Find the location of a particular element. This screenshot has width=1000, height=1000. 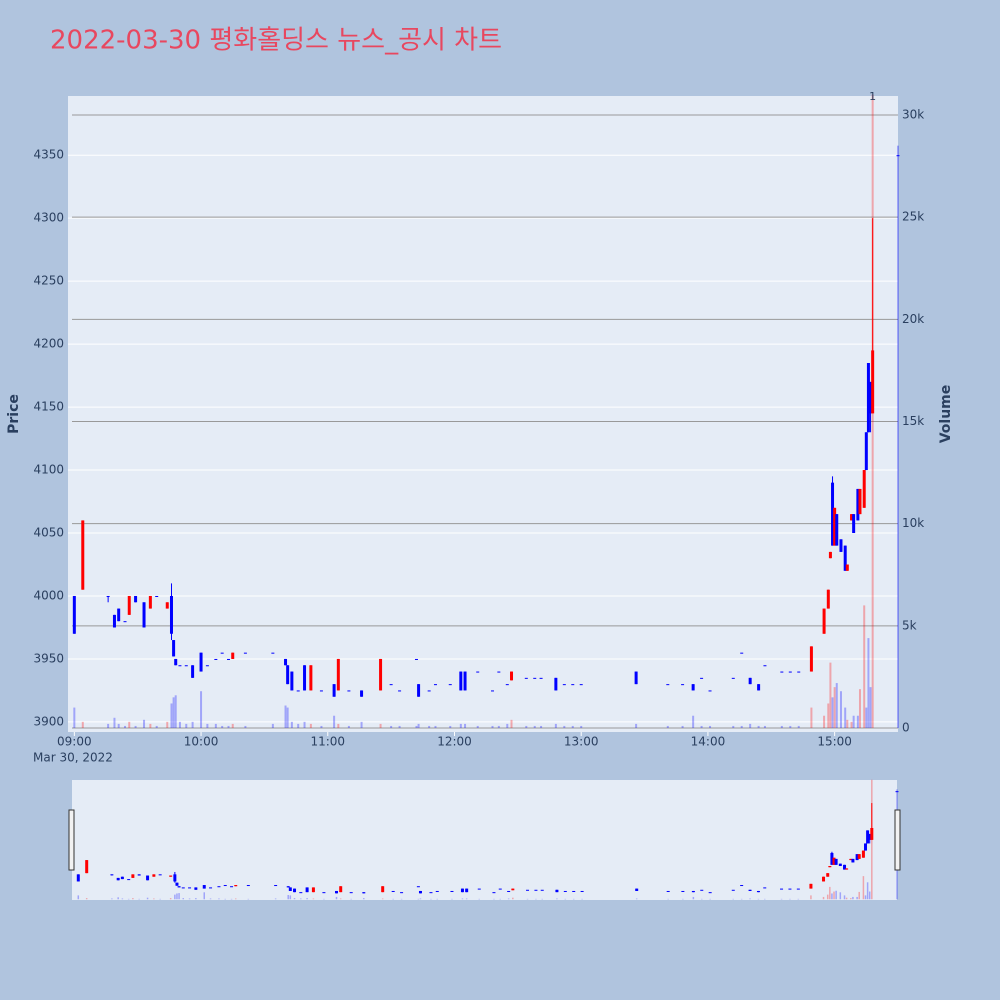

y-tick-label: 4200 is located at coordinates (48, 344).